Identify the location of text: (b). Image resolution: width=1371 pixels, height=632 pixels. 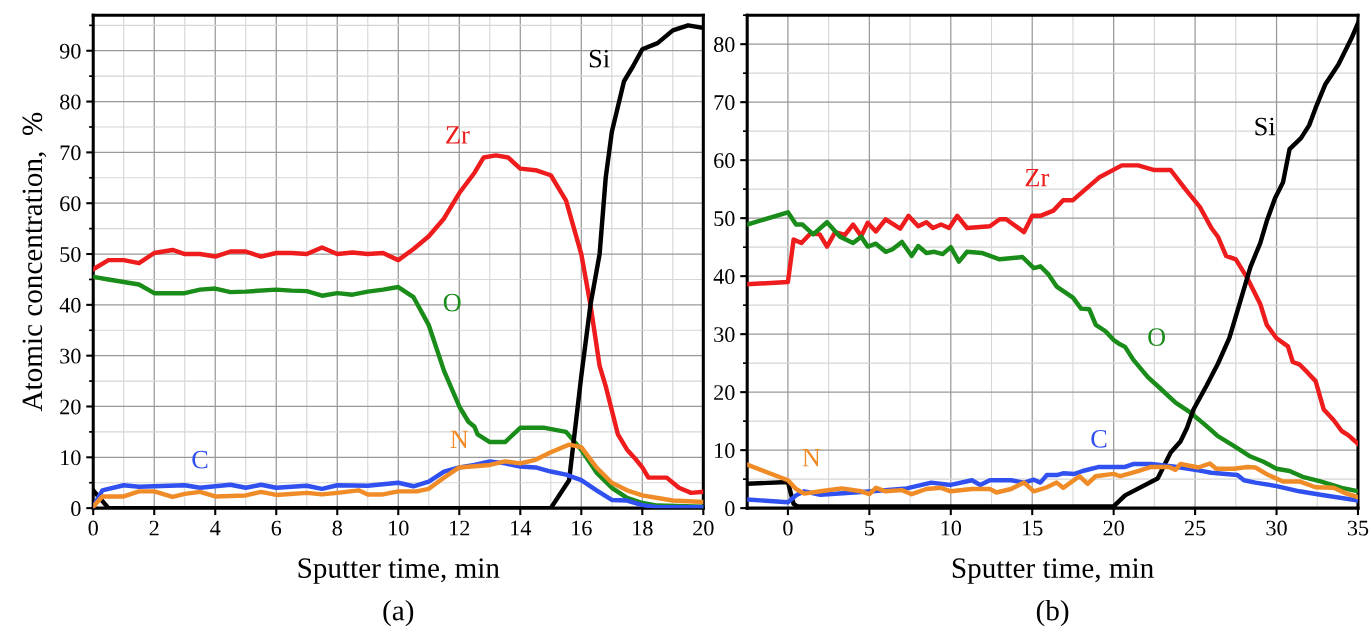
(1052, 613).